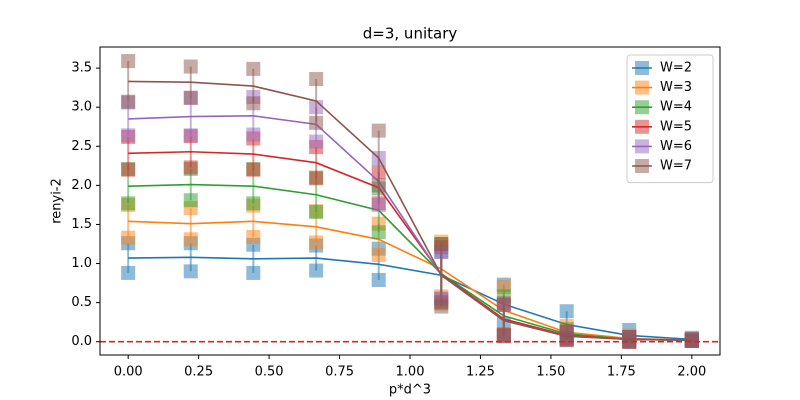 This screenshot has width=800, height=400. I want to click on series-line, so click(410, 298).